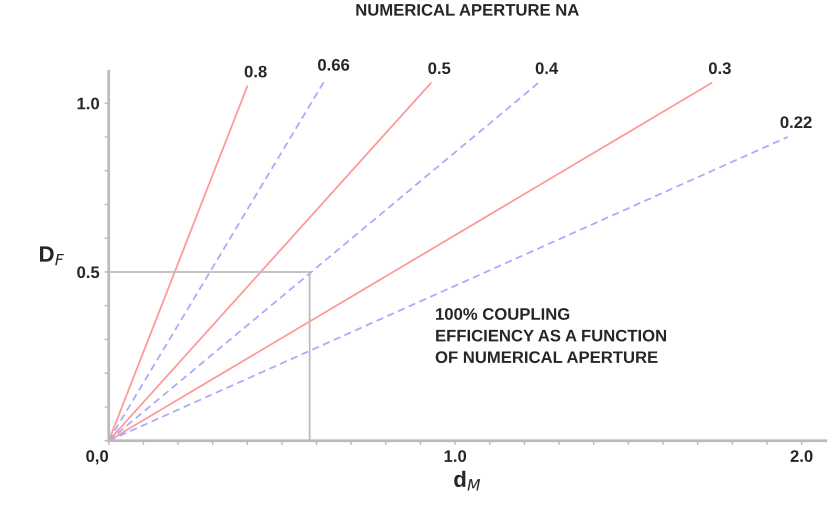 Image resolution: width=830 pixels, height=531 pixels. Describe the element at coordinates (719, 68) in the screenshot. I see `series-label: 0.3` at that location.